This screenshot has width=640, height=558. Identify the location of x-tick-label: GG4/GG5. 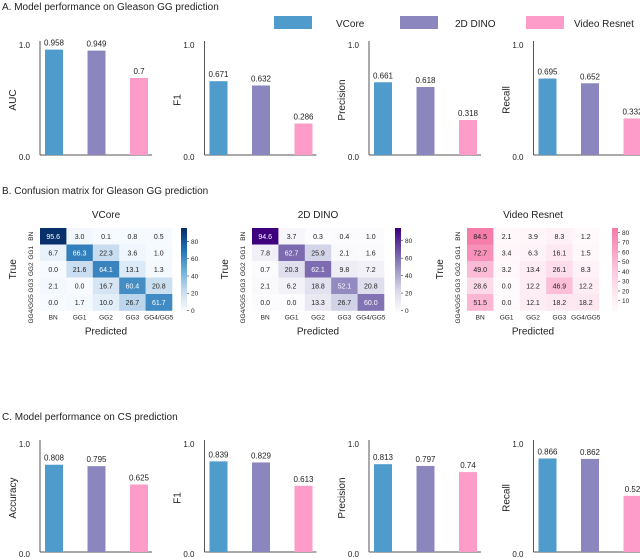
(586, 318).